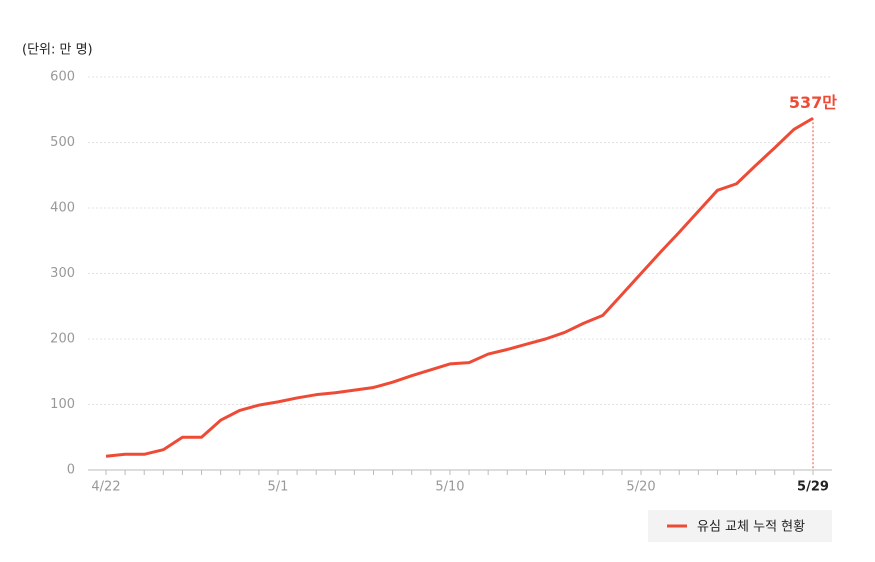 The height and width of the screenshot is (562, 875). Describe the element at coordinates (62, 404) in the screenshot. I see `y-tick-label: 100` at that location.